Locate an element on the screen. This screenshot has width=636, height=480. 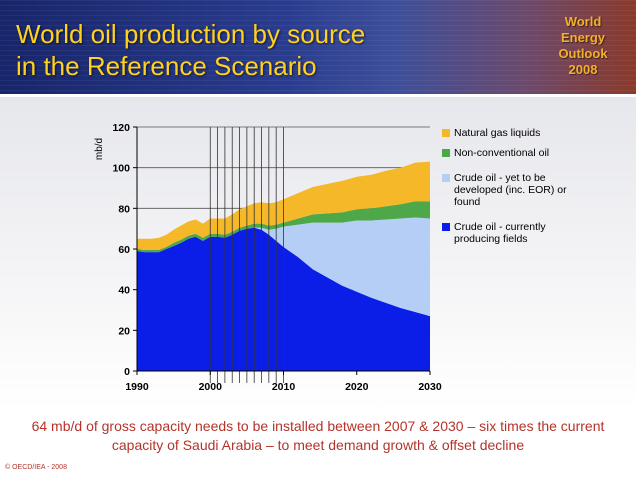
legend-item-nonconv: Non-conventional oil is located at coordinates (532, 153).